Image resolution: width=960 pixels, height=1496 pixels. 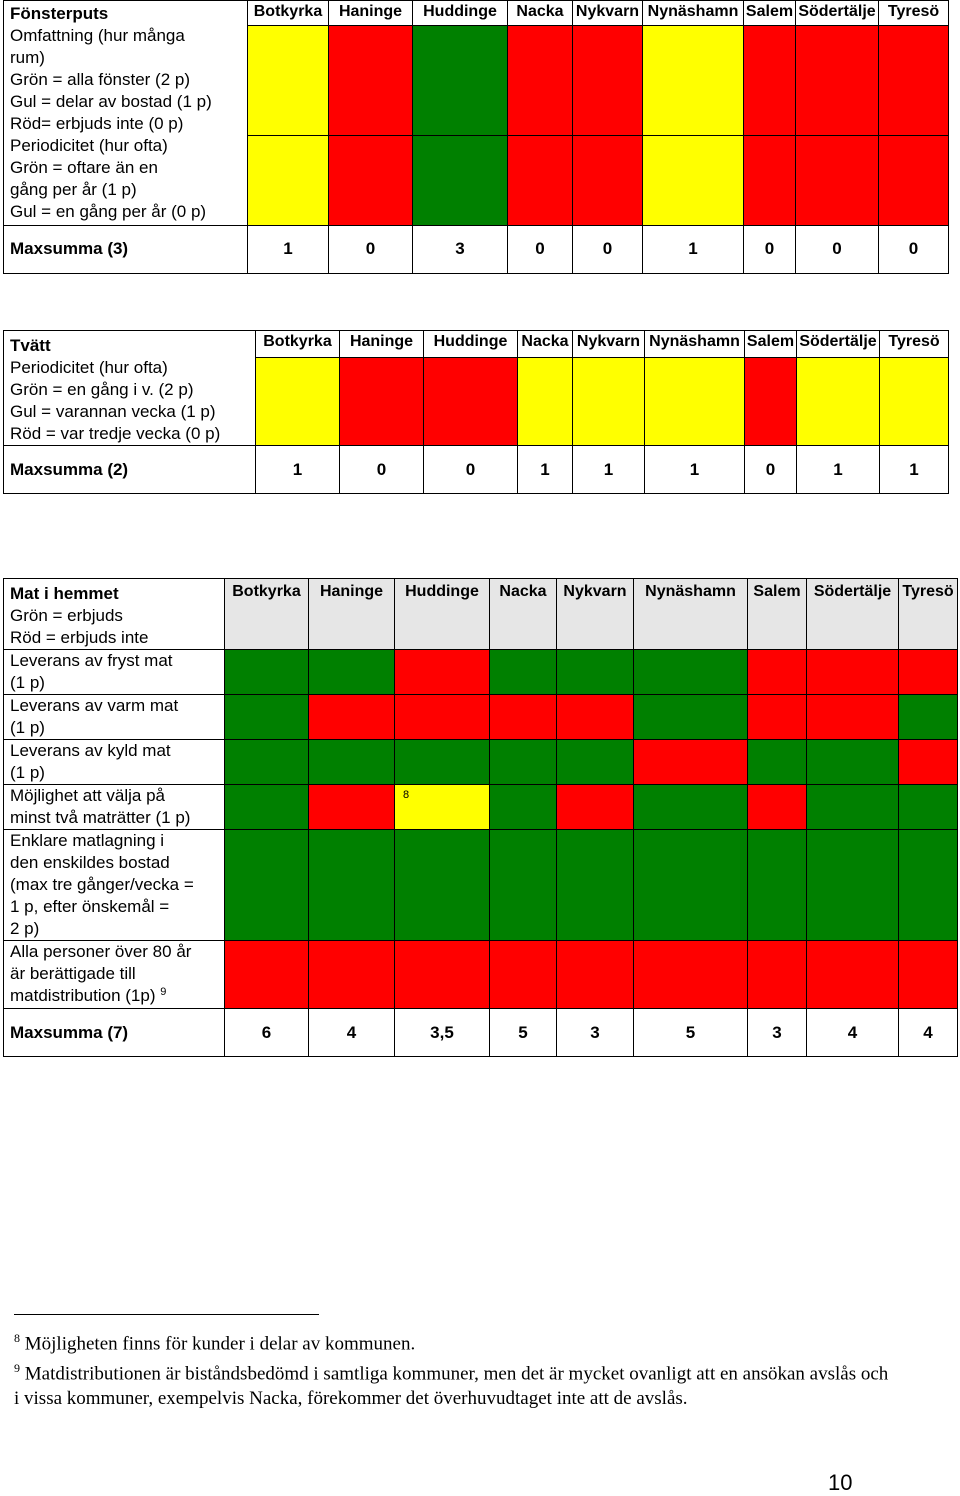 I want to click on fp-sum-0: 1, so click(x=288, y=249).